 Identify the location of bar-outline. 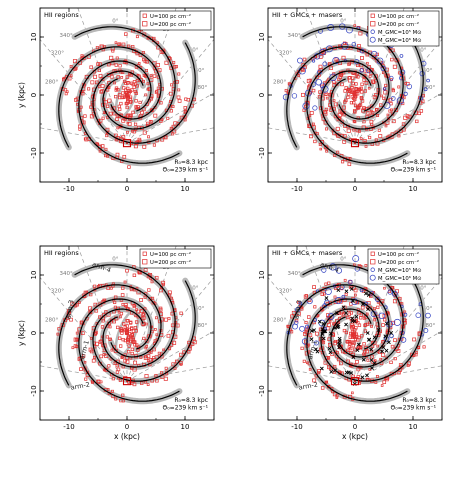
(355, 333).